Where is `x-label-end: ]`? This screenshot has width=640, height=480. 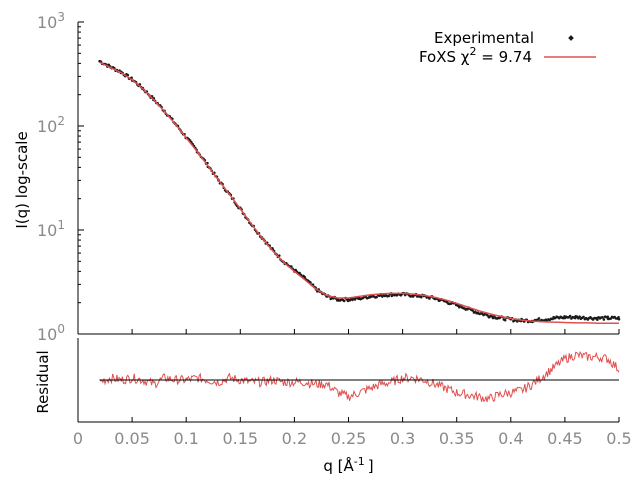 x-label-end: ] is located at coordinates (371, 466).